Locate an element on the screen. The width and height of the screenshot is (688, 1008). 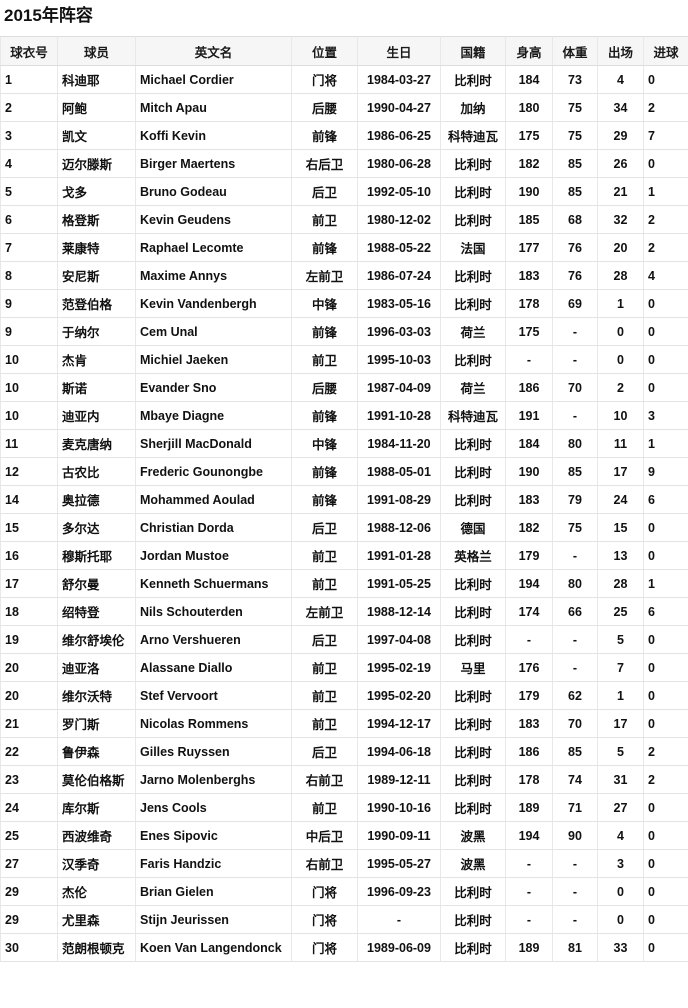
cell-en: Jarno Molenberghs is located at coordinates (214, 780).